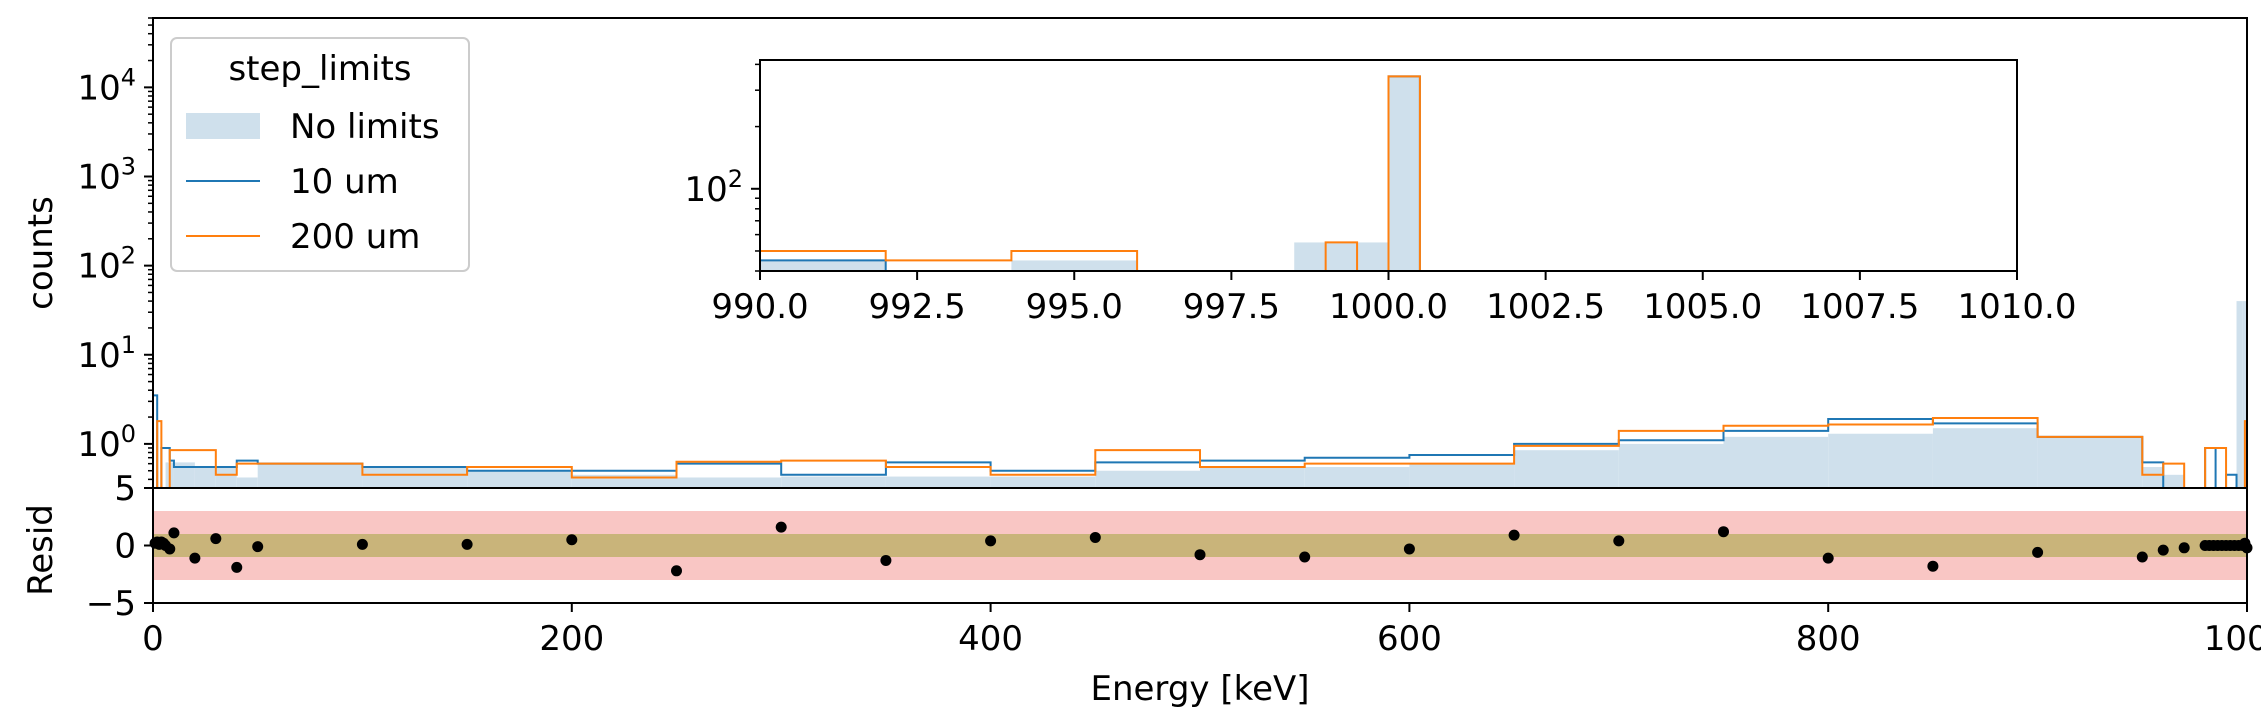 The height and width of the screenshot is (725, 2261). What do you see at coordinates (41, 253) in the screenshot?
I see `main-y-axis-label: counts` at bounding box center [41, 253].